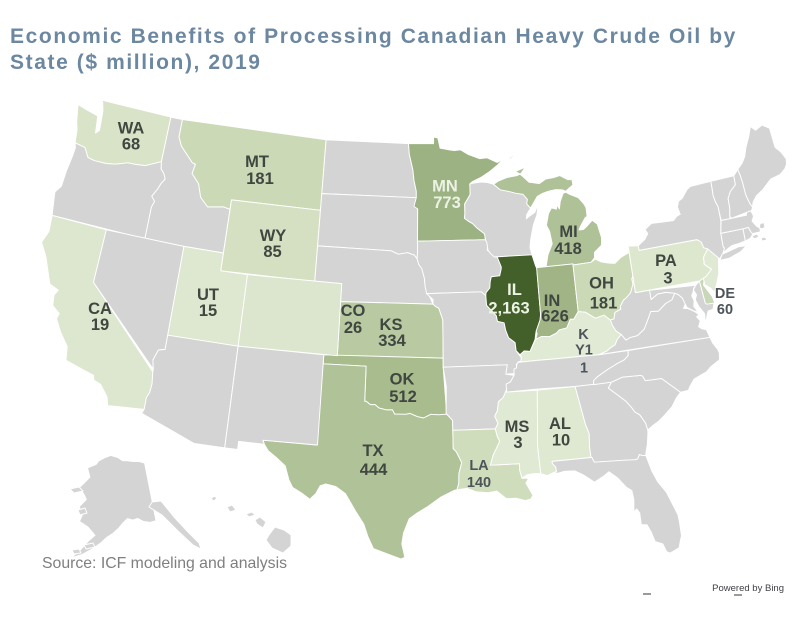 Image resolution: width=811 pixels, height=620 pixels. What do you see at coordinates (131, 144) in the screenshot?
I see `svg-text: 68` at bounding box center [131, 144].